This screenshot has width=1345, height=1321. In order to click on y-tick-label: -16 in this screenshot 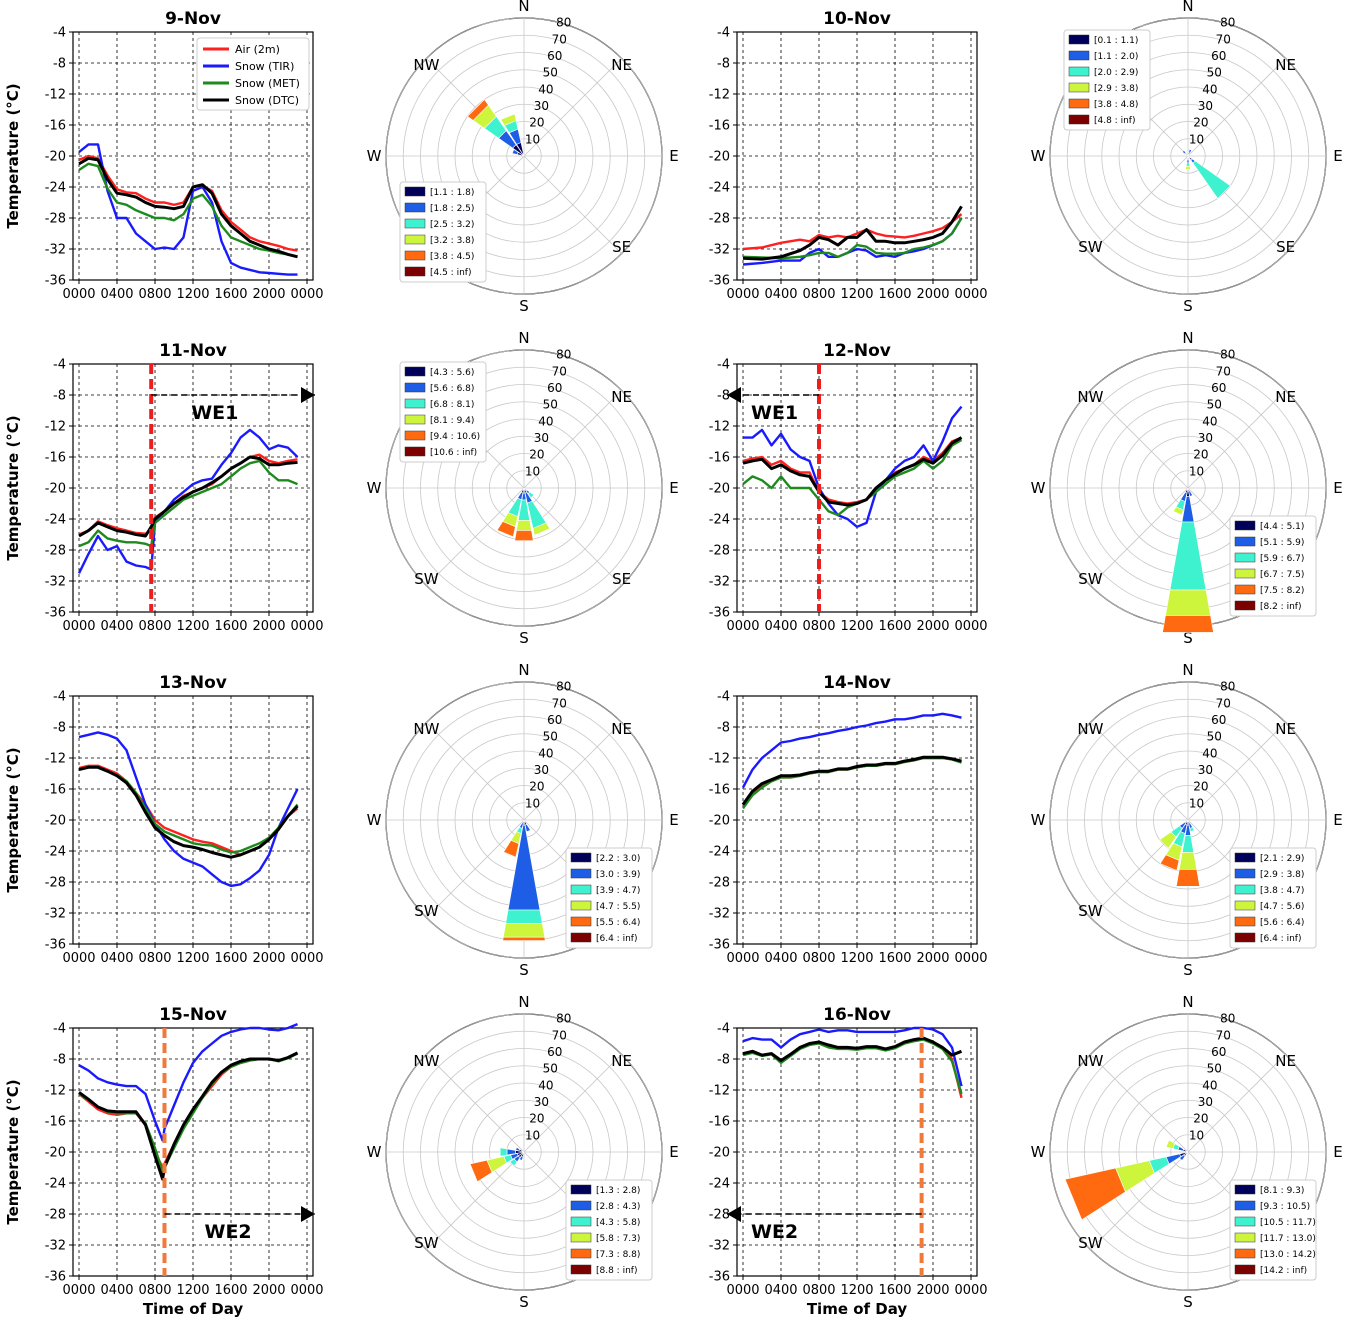, I will do `click(55, 790)`.